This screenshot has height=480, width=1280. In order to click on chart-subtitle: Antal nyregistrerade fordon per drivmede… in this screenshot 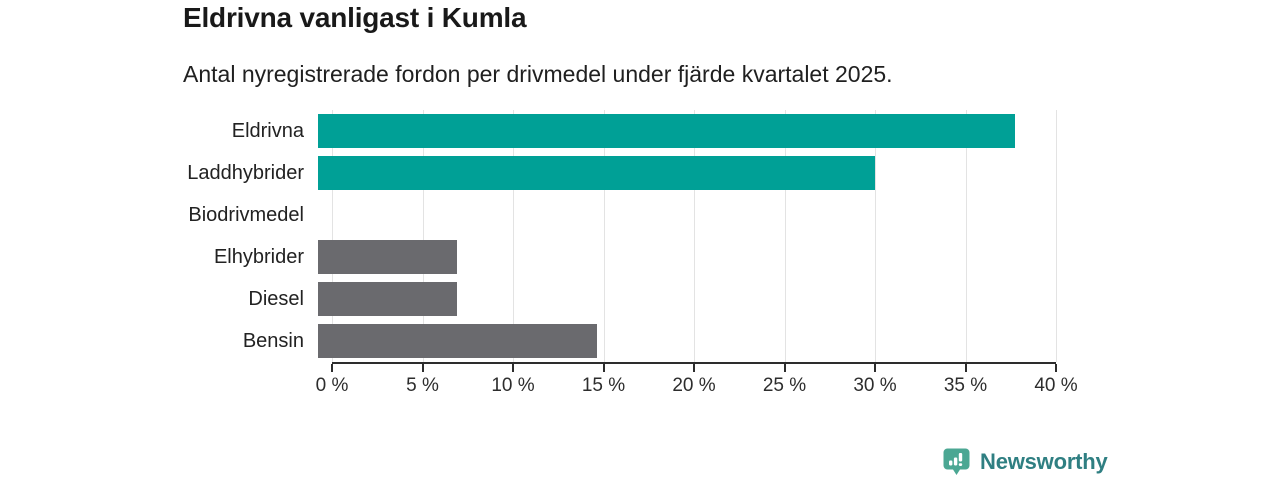, I will do `click(538, 74)`.